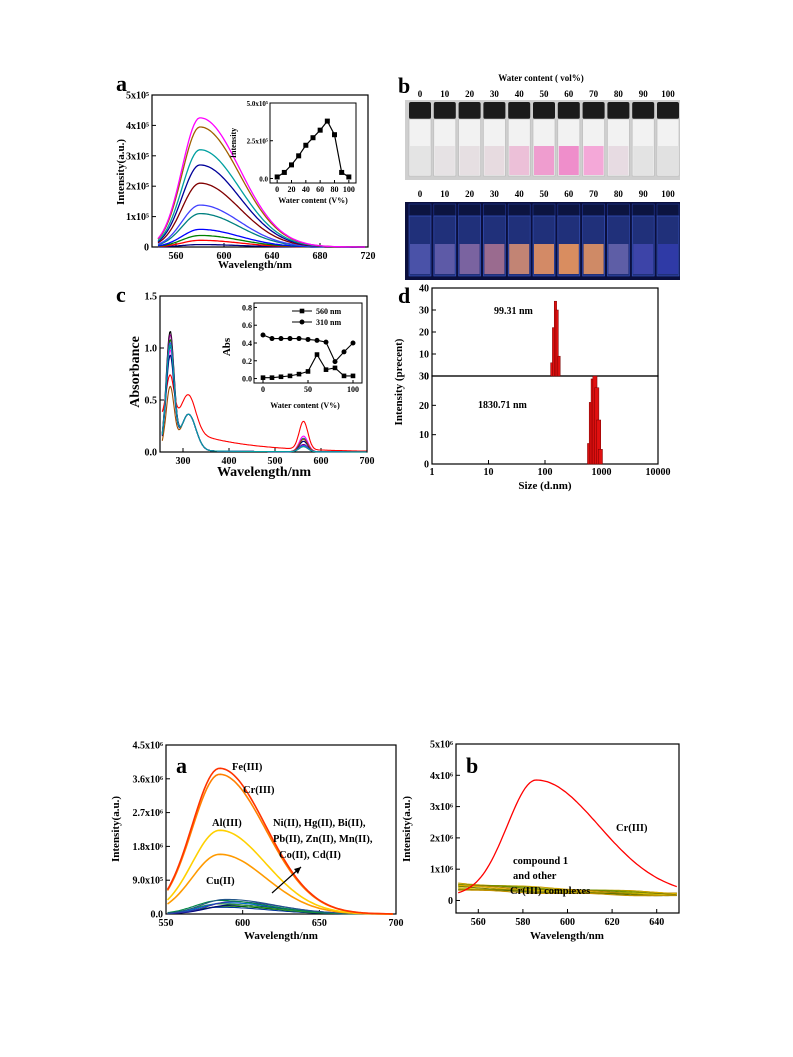 This screenshot has height=1057, width=793. Describe the element at coordinates (328, 322) in the screenshot. I see `legend-label: 310 nm` at that location.